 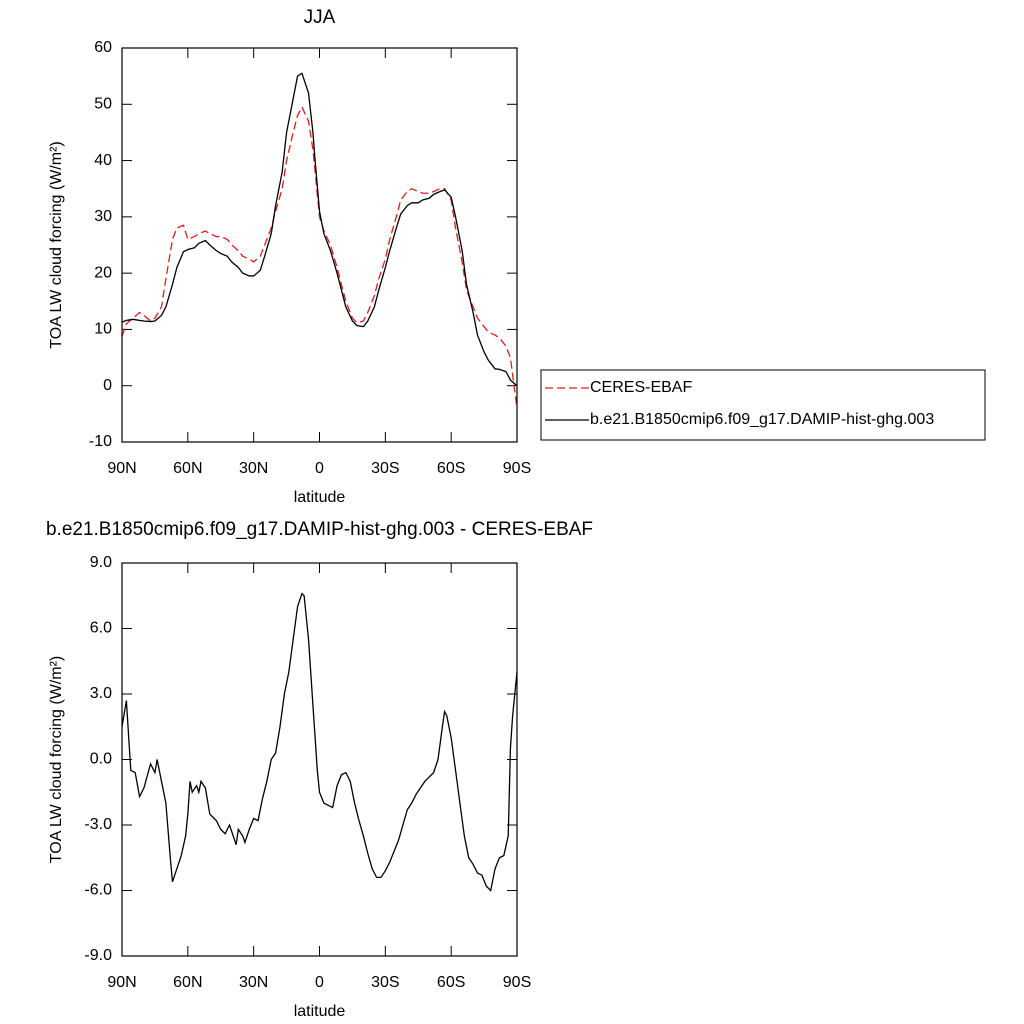 I want to click on y-tick-label: 6.0, so click(x=101, y=628).